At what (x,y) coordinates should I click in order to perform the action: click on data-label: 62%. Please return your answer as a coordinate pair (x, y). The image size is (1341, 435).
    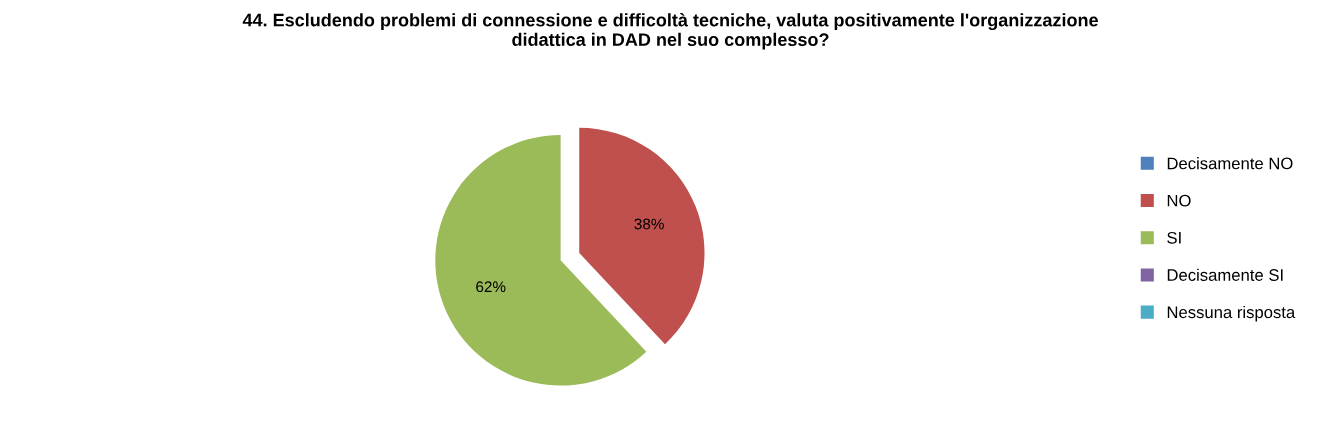
    Looking at the image, I should click on (491, 287).